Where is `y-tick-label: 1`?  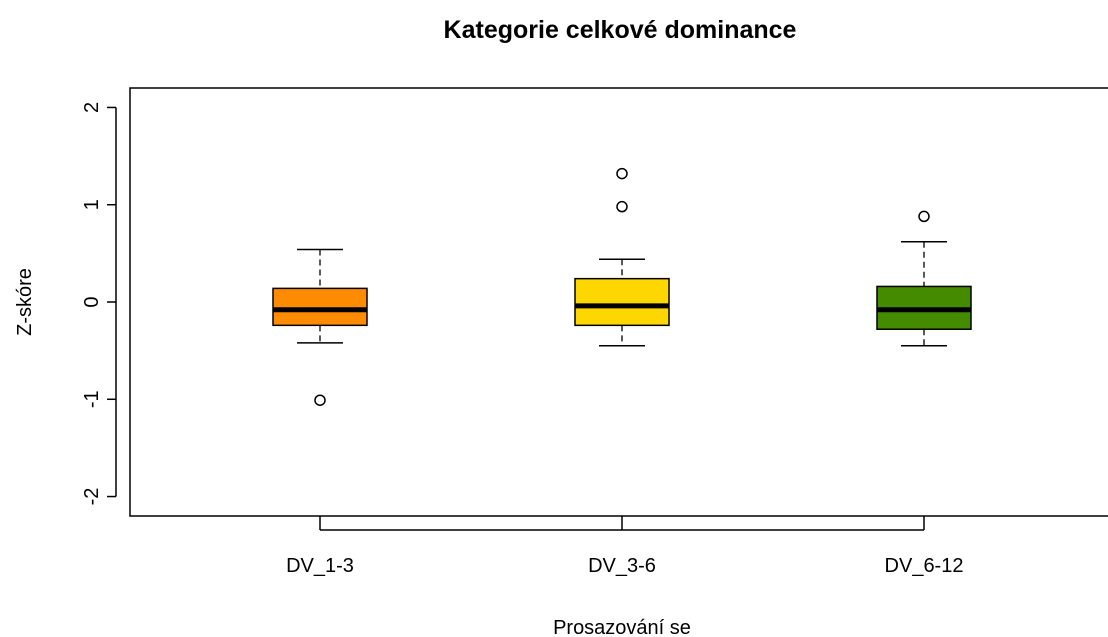 y-tick-label: 1 is located at coordinates (92, 204).